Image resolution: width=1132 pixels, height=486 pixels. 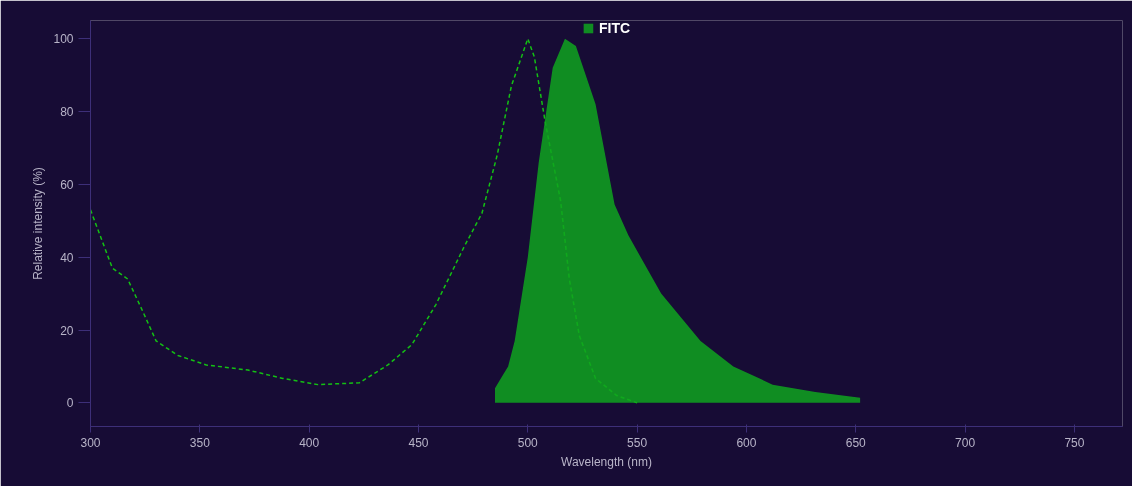 I want to click on x-tick-label: 550, so click(x=637, y=442).